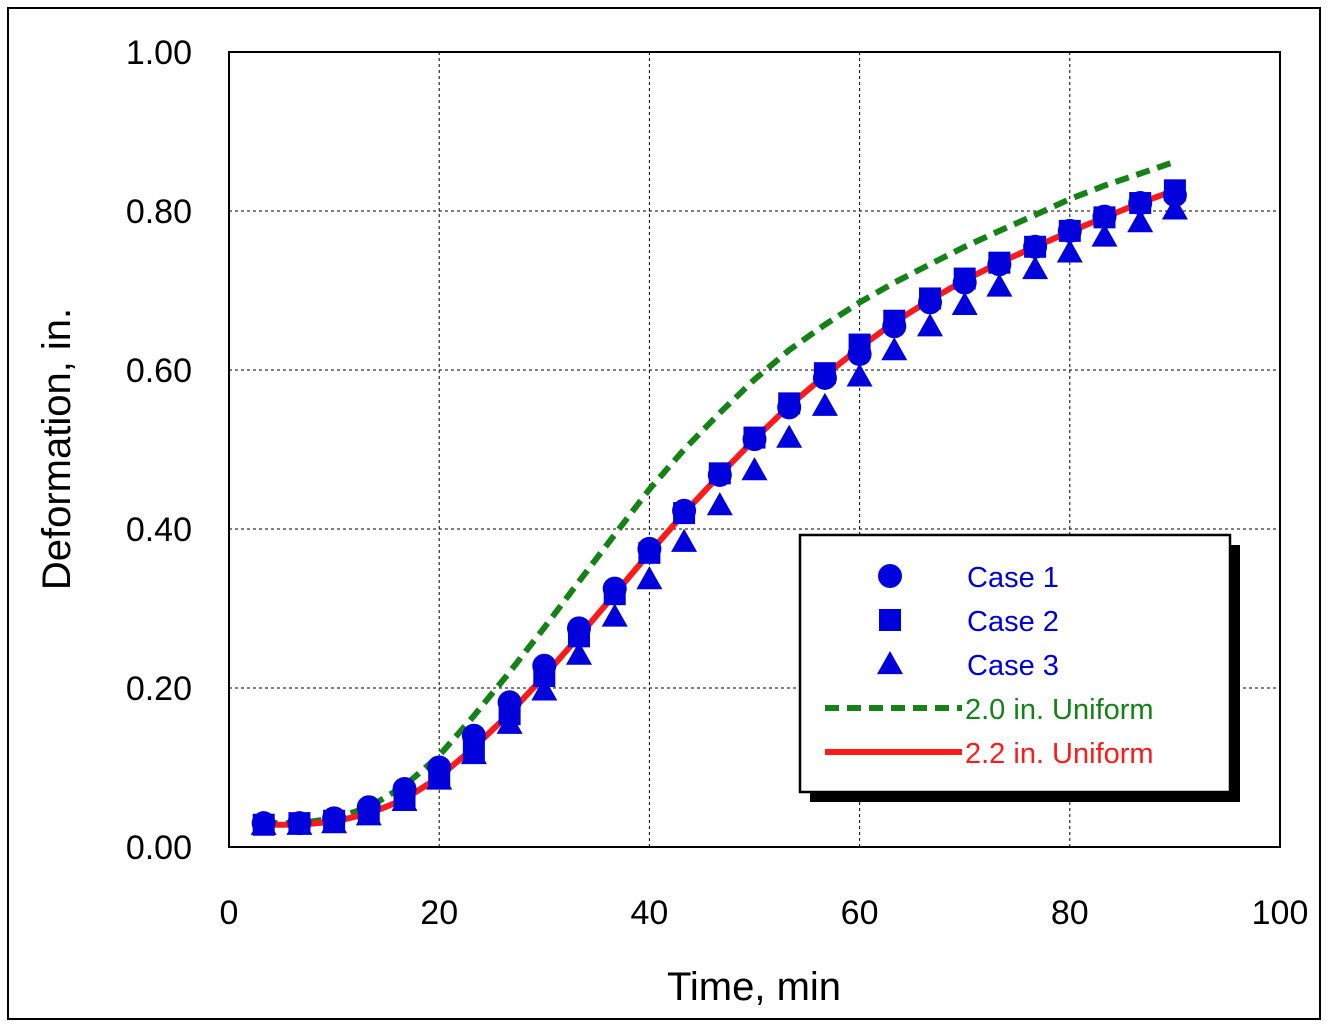 This screenshot has width=1328, height=1027. I want to click on legend-label-1: Case 2, so click(1013, 622).